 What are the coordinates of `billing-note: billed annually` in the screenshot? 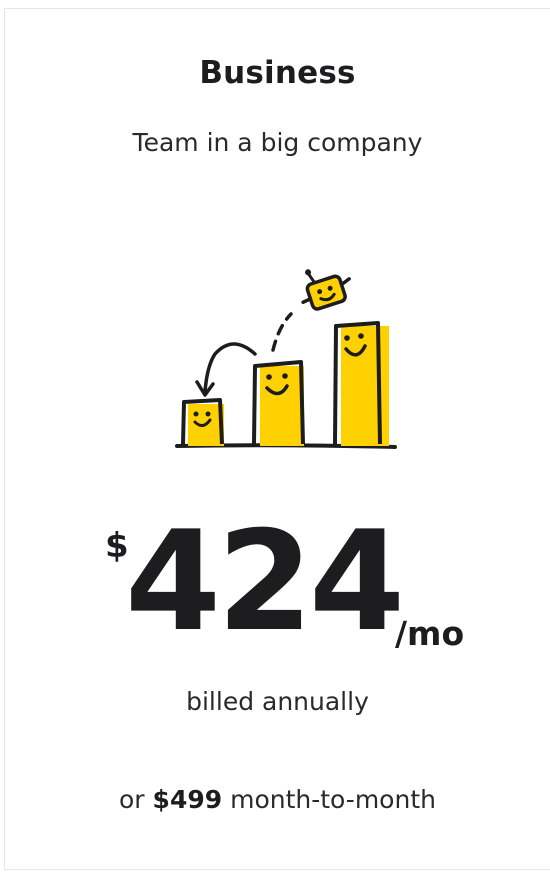 It's located at (277, 701).